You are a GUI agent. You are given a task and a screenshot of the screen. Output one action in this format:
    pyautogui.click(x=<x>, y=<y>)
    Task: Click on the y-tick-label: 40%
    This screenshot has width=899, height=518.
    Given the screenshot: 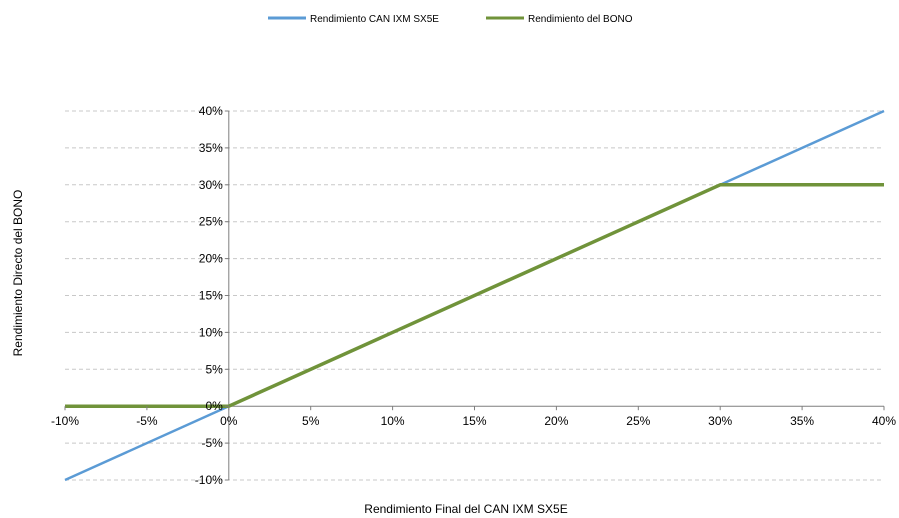 What is the action you would take?
    pyautogui.click(x=211, y=111)
    